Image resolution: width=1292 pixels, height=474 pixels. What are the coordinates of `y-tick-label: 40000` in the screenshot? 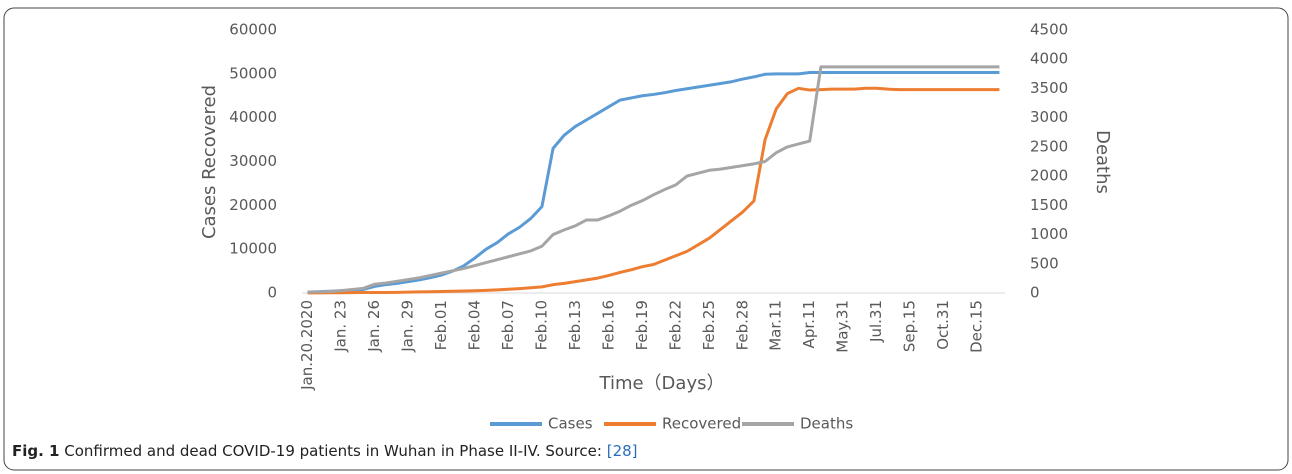 It's located at (253, 117).